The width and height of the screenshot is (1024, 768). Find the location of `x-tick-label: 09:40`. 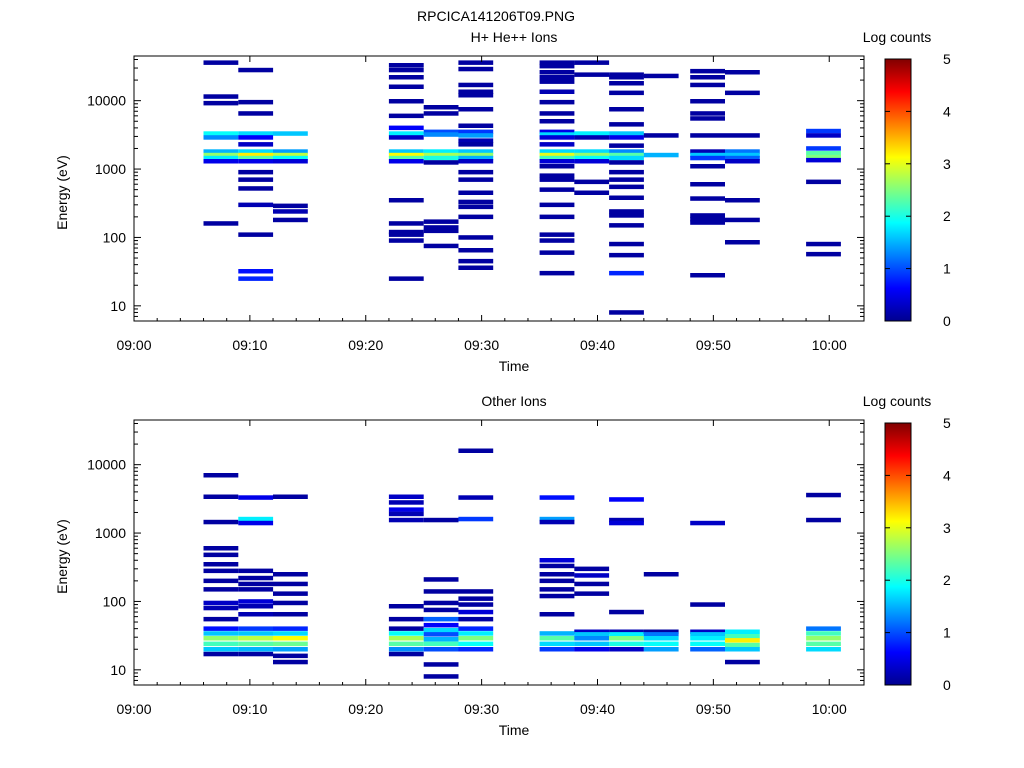

x-tick-label: 09:40 is located at coordinates (597, 345).